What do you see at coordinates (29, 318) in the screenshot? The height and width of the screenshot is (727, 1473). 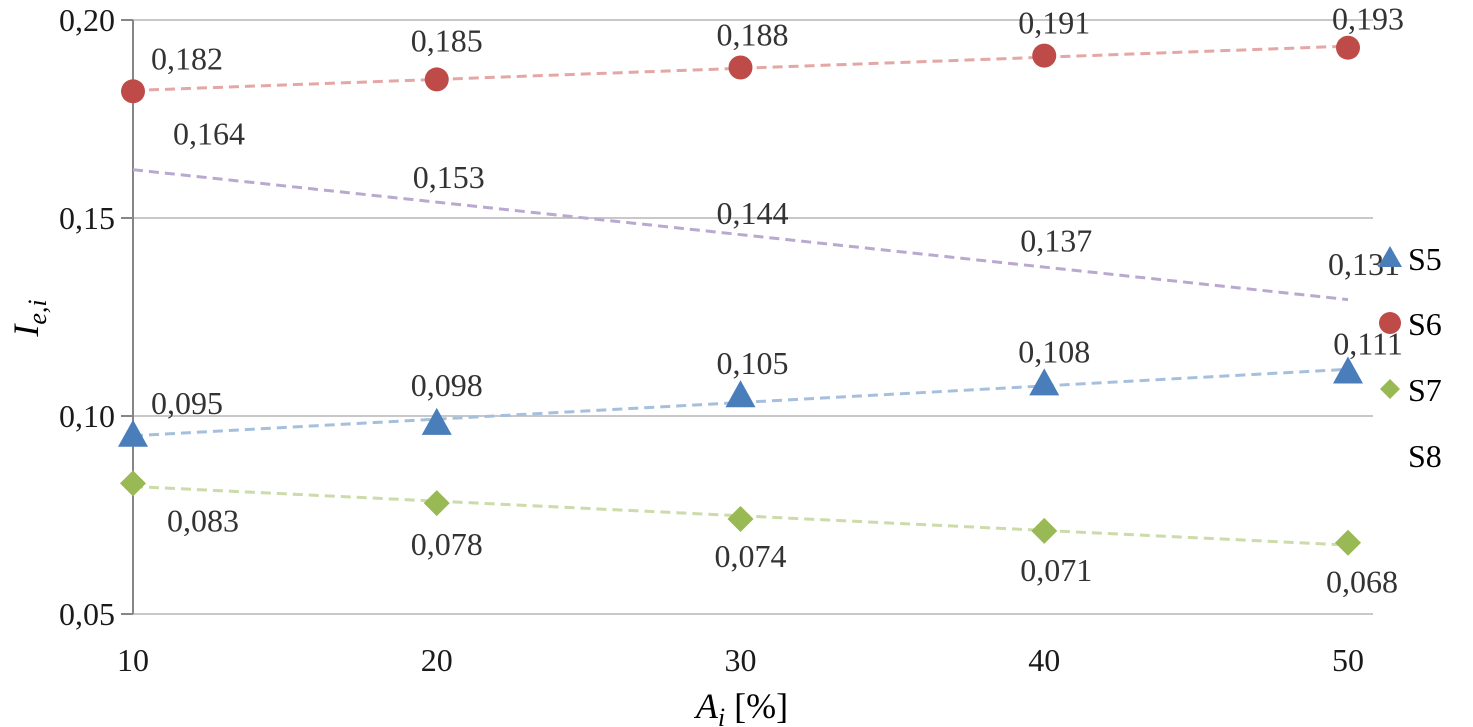 I see `y-axis-title: Ie,i` at bounding box center [29, 318].